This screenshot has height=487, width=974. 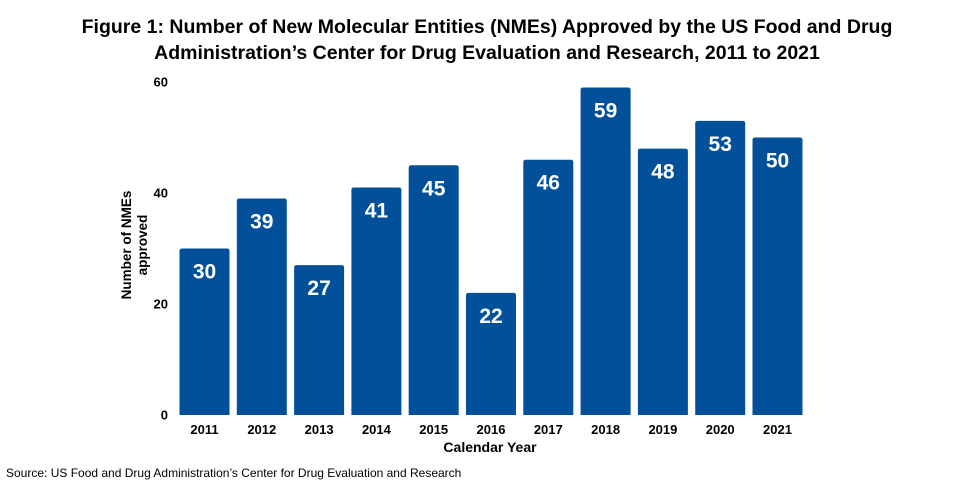 What do you see at coordinates (605, 111) in the screenshot?
I see `bar-value-label: 59` at bounding box center [605, 111].